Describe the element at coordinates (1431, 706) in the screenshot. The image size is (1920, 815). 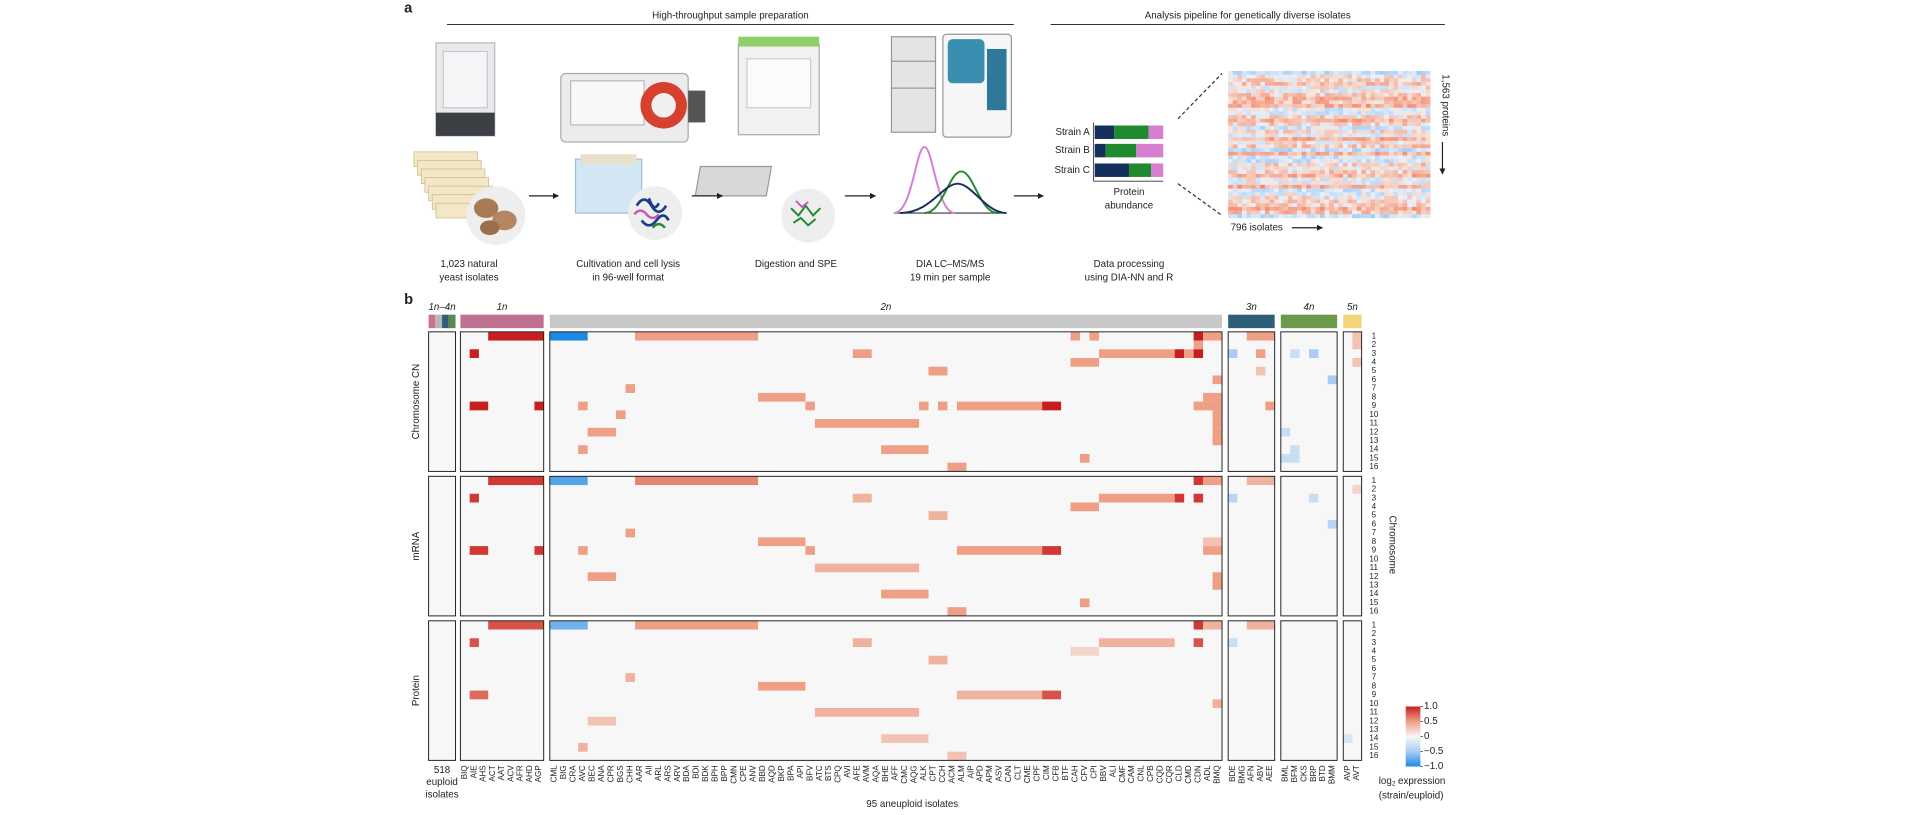
I see `colorbar-tick-label: 1.0` at that location.